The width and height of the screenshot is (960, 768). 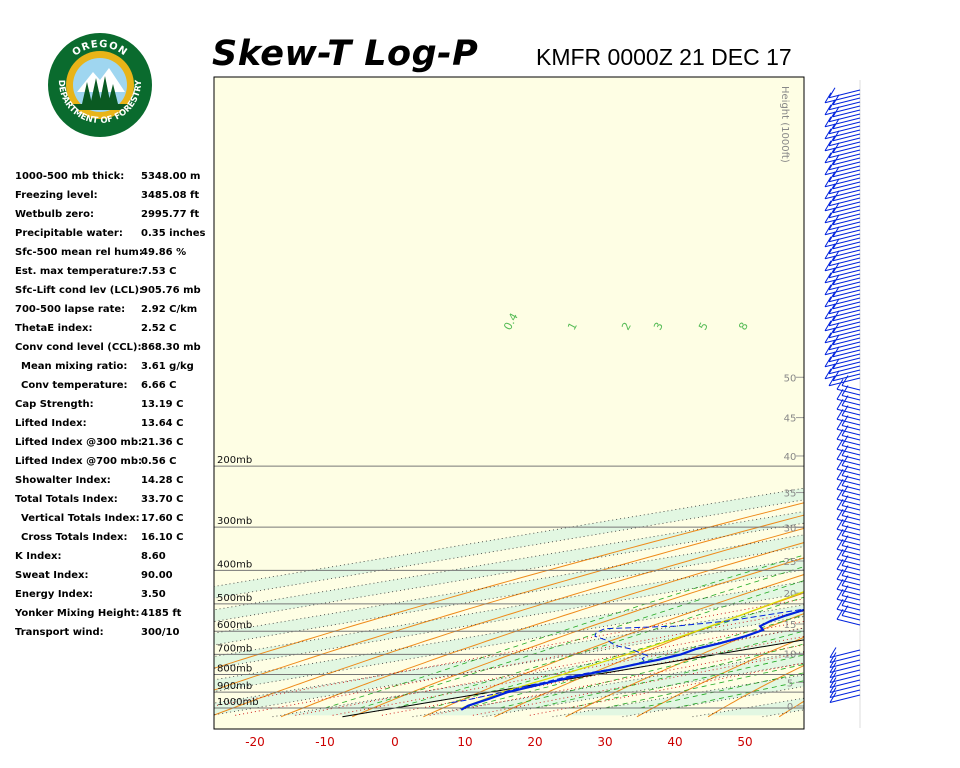 I want to click on stat-label: K Index:, so click(x=38, y=556).